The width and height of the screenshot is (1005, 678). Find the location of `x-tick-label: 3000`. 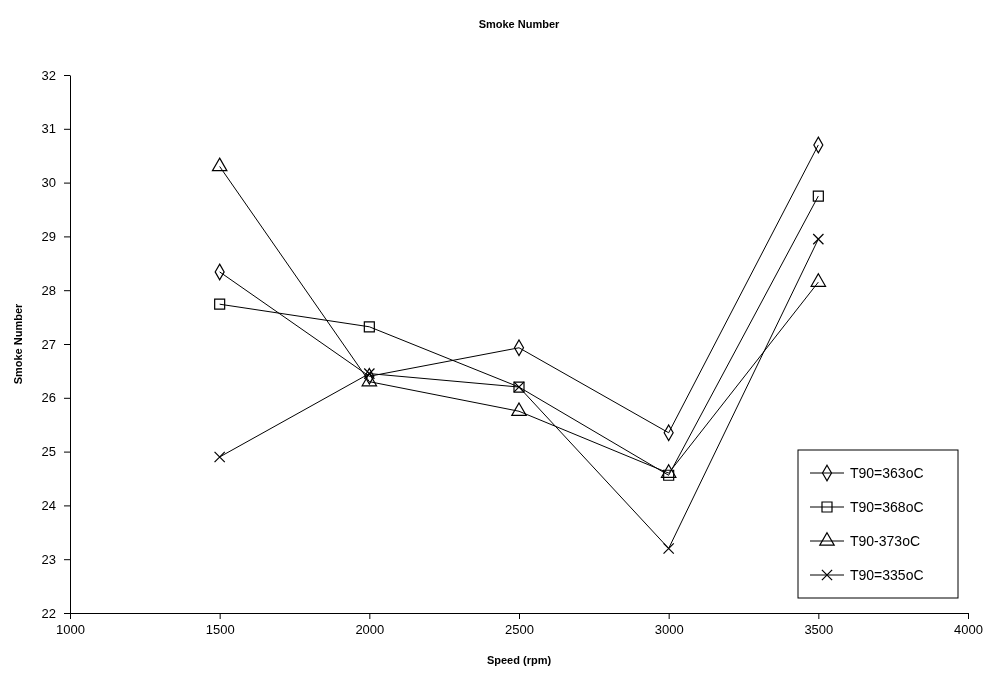

x-tick-label: 3000 is located at coordinates (669, 630).